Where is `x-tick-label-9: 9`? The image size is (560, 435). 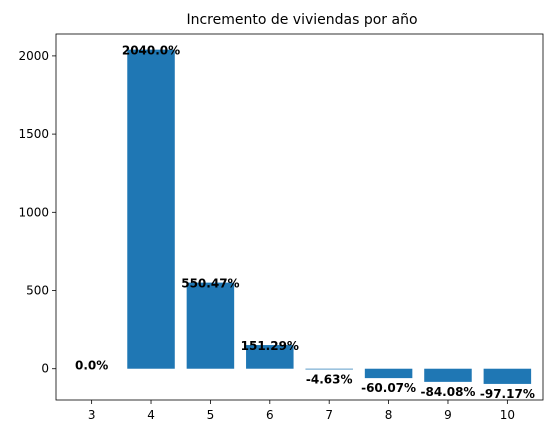
x-tick-label-9: 9 is located at coordinates (448, 415).